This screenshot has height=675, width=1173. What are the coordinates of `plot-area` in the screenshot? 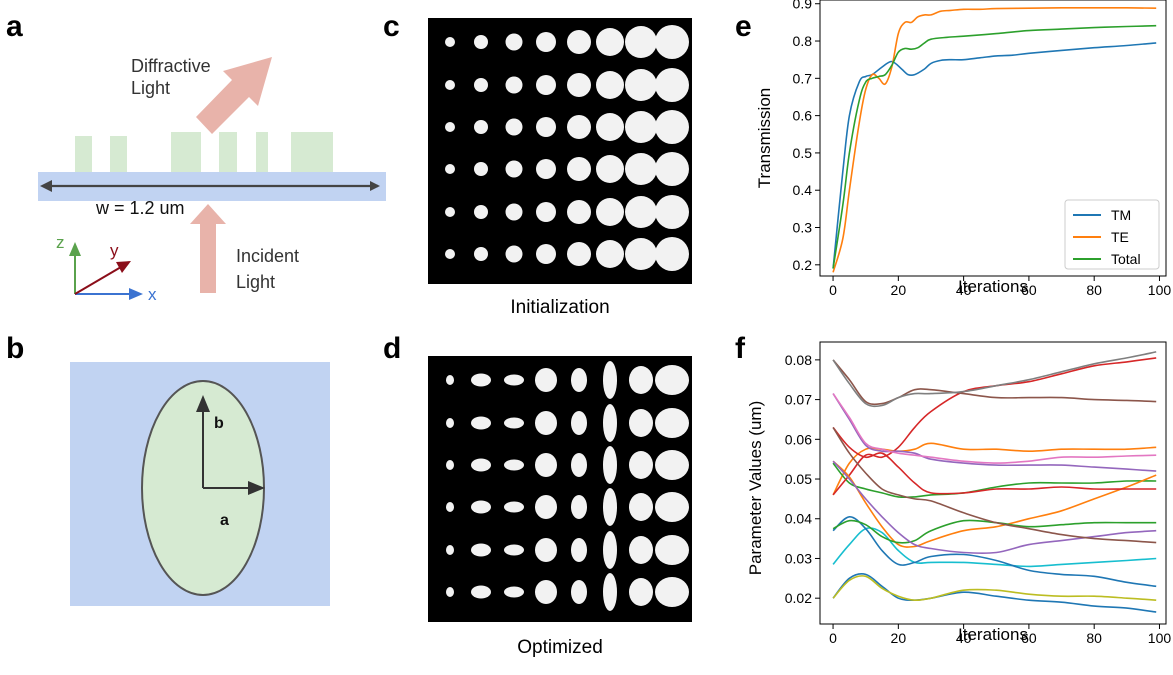 It's located at (993, 483).